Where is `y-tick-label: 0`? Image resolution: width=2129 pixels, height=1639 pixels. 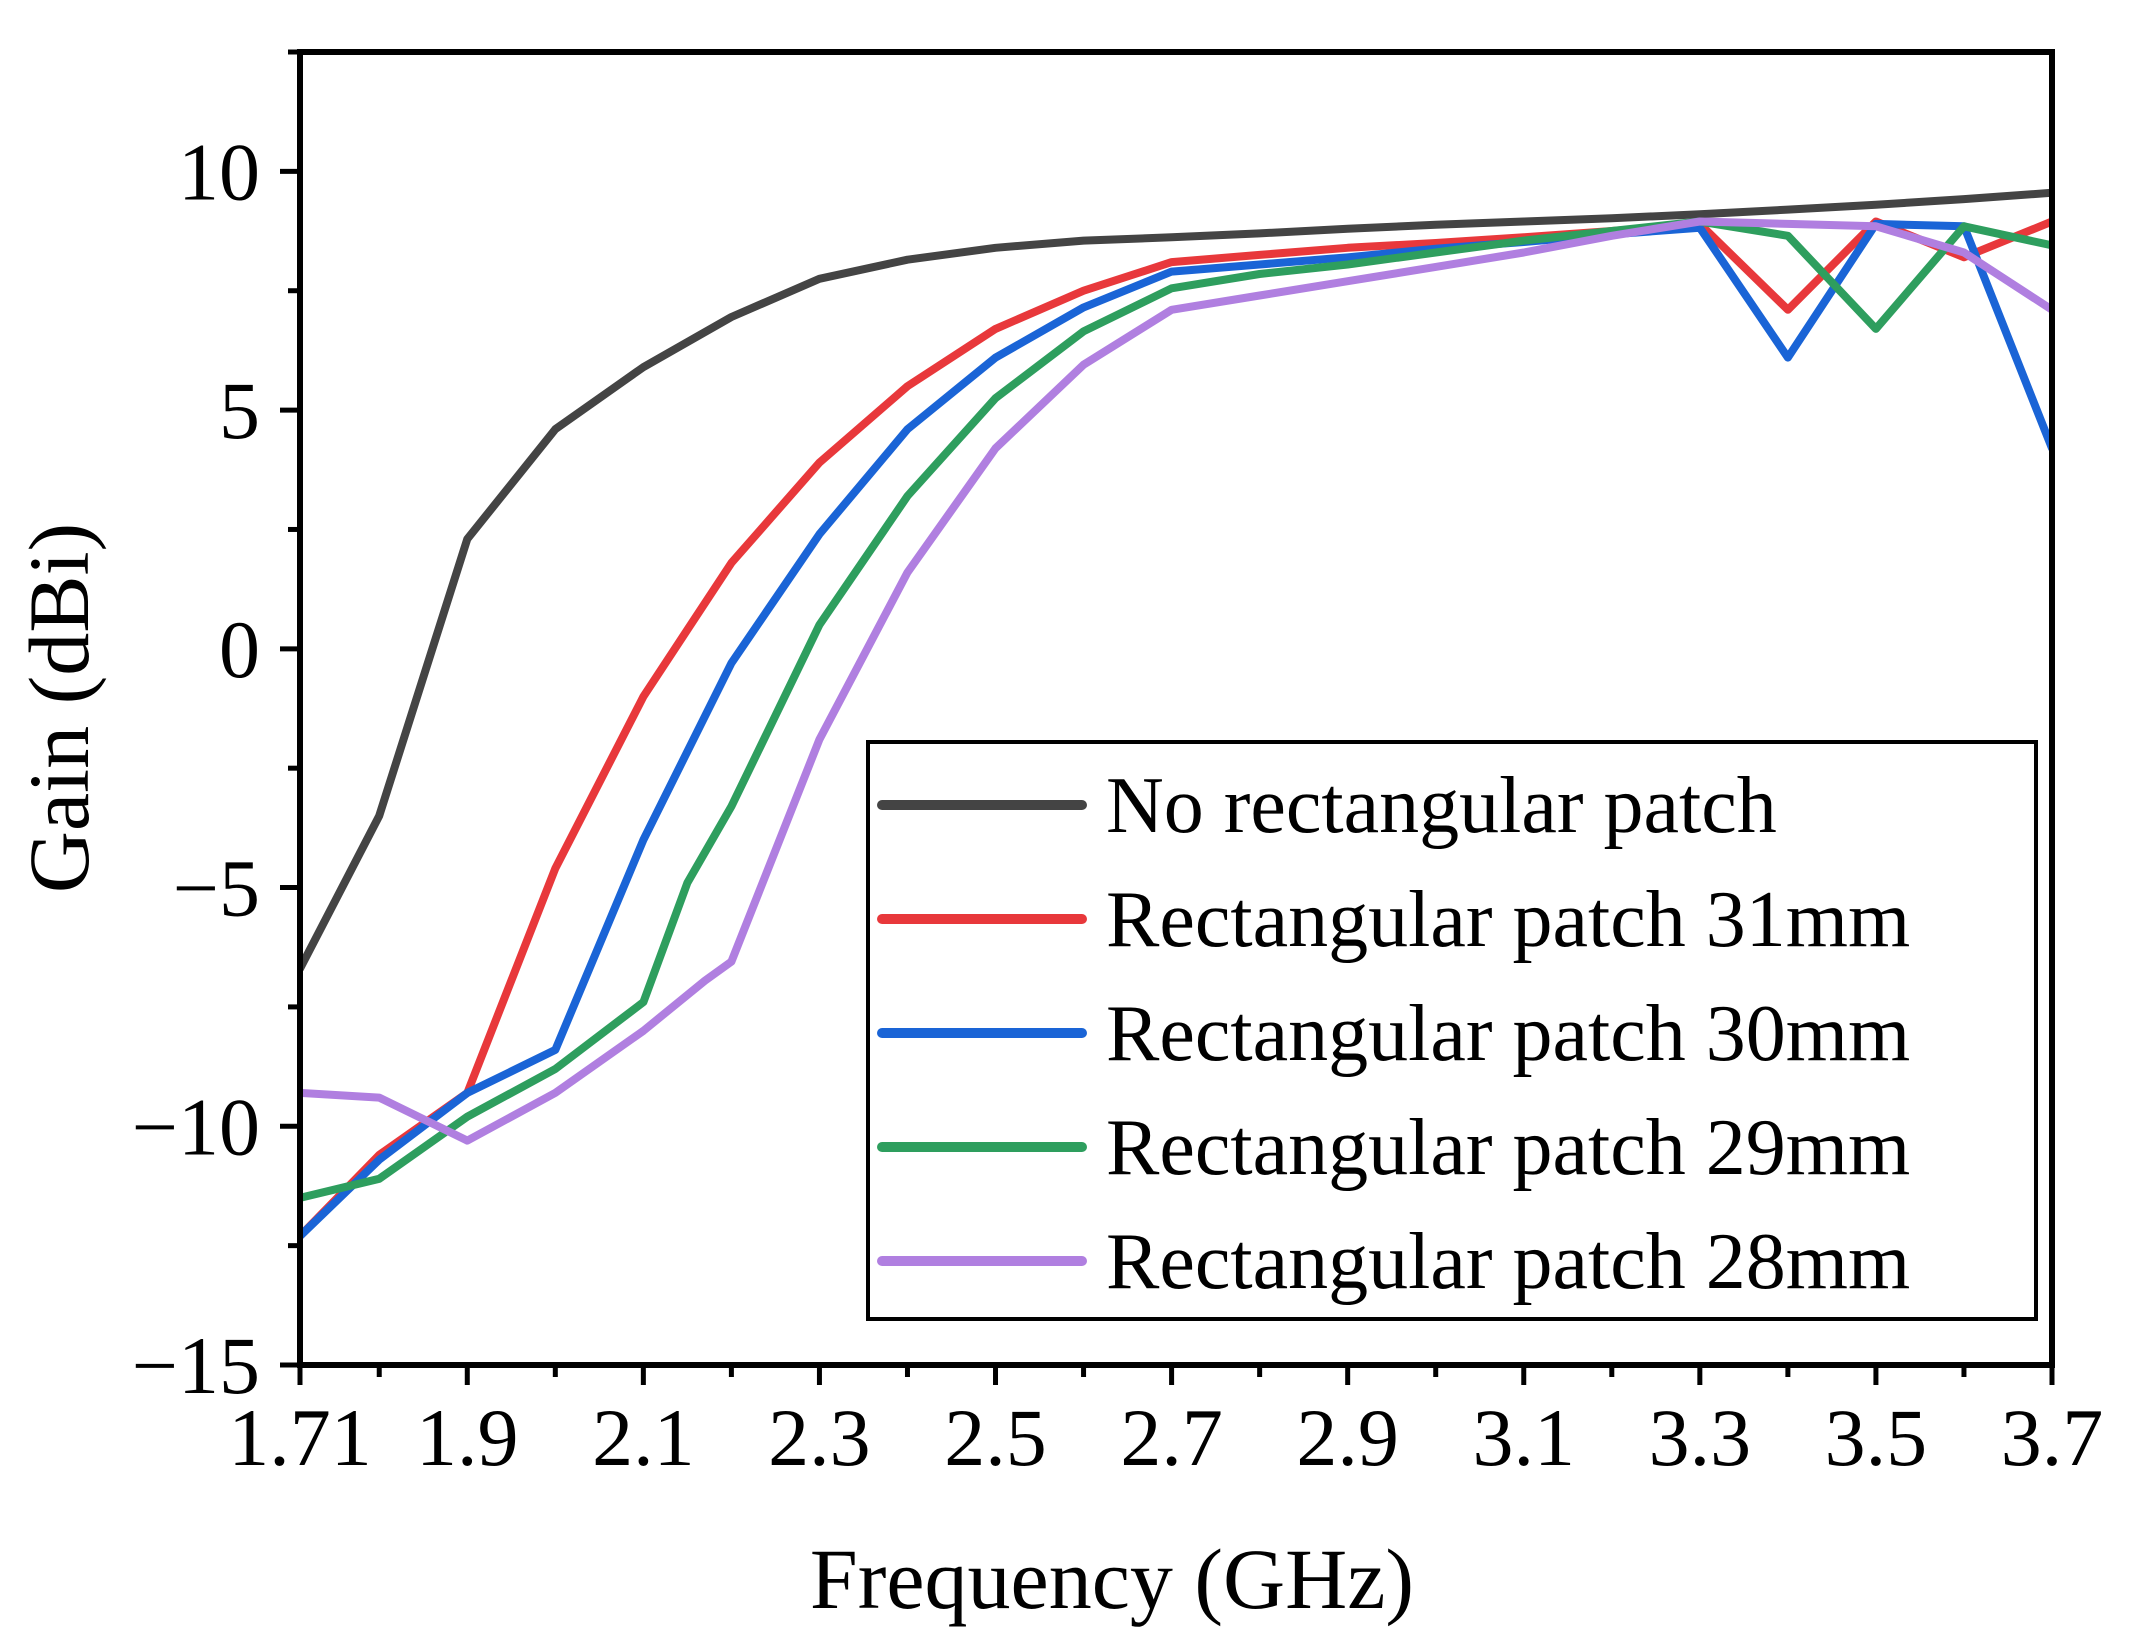
y-tick-label: 0 is located at coordinates (239, 649).